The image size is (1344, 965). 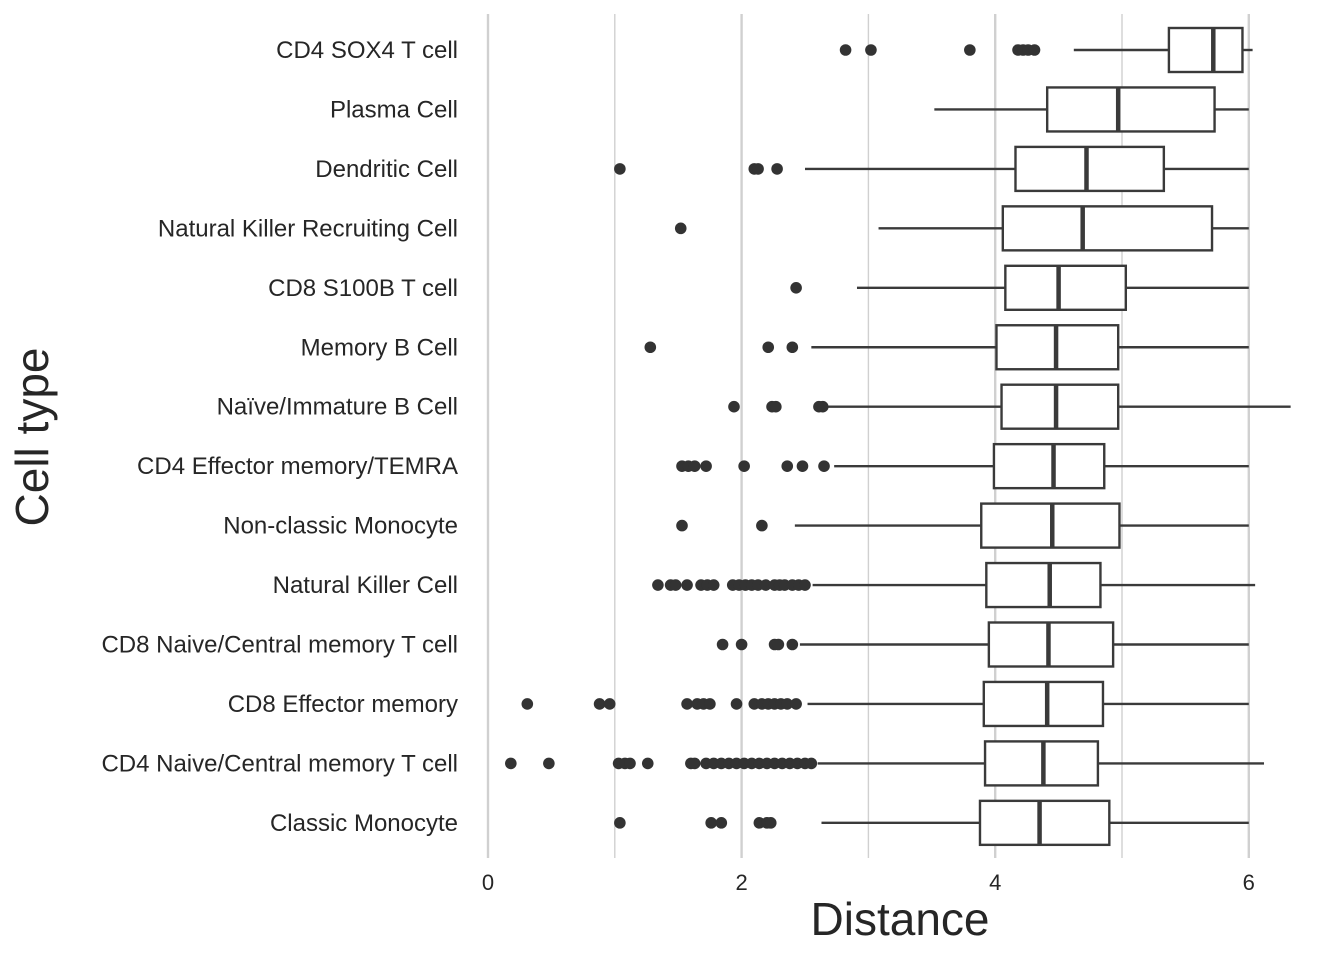 I want to click on x-tick-label: 0, so click(x=488, y=882).